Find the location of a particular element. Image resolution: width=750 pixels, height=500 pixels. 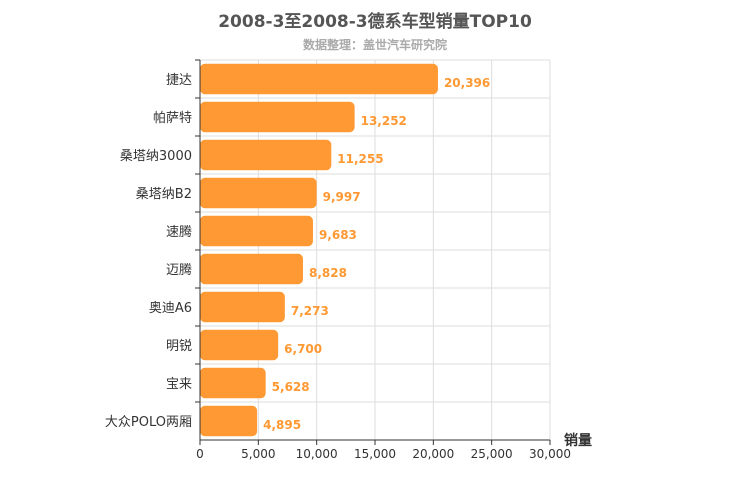

category-label: 宝来 is located at coordinates (179, 384).